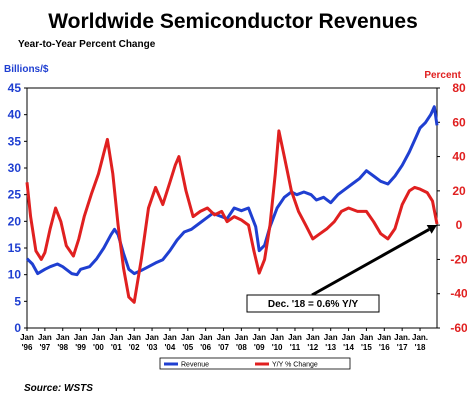  What do you see at coordinates (295, 365) in the screenshot?
I see `legend-yoy-label: Y/Y % Change` at bounding box center [295, 365].